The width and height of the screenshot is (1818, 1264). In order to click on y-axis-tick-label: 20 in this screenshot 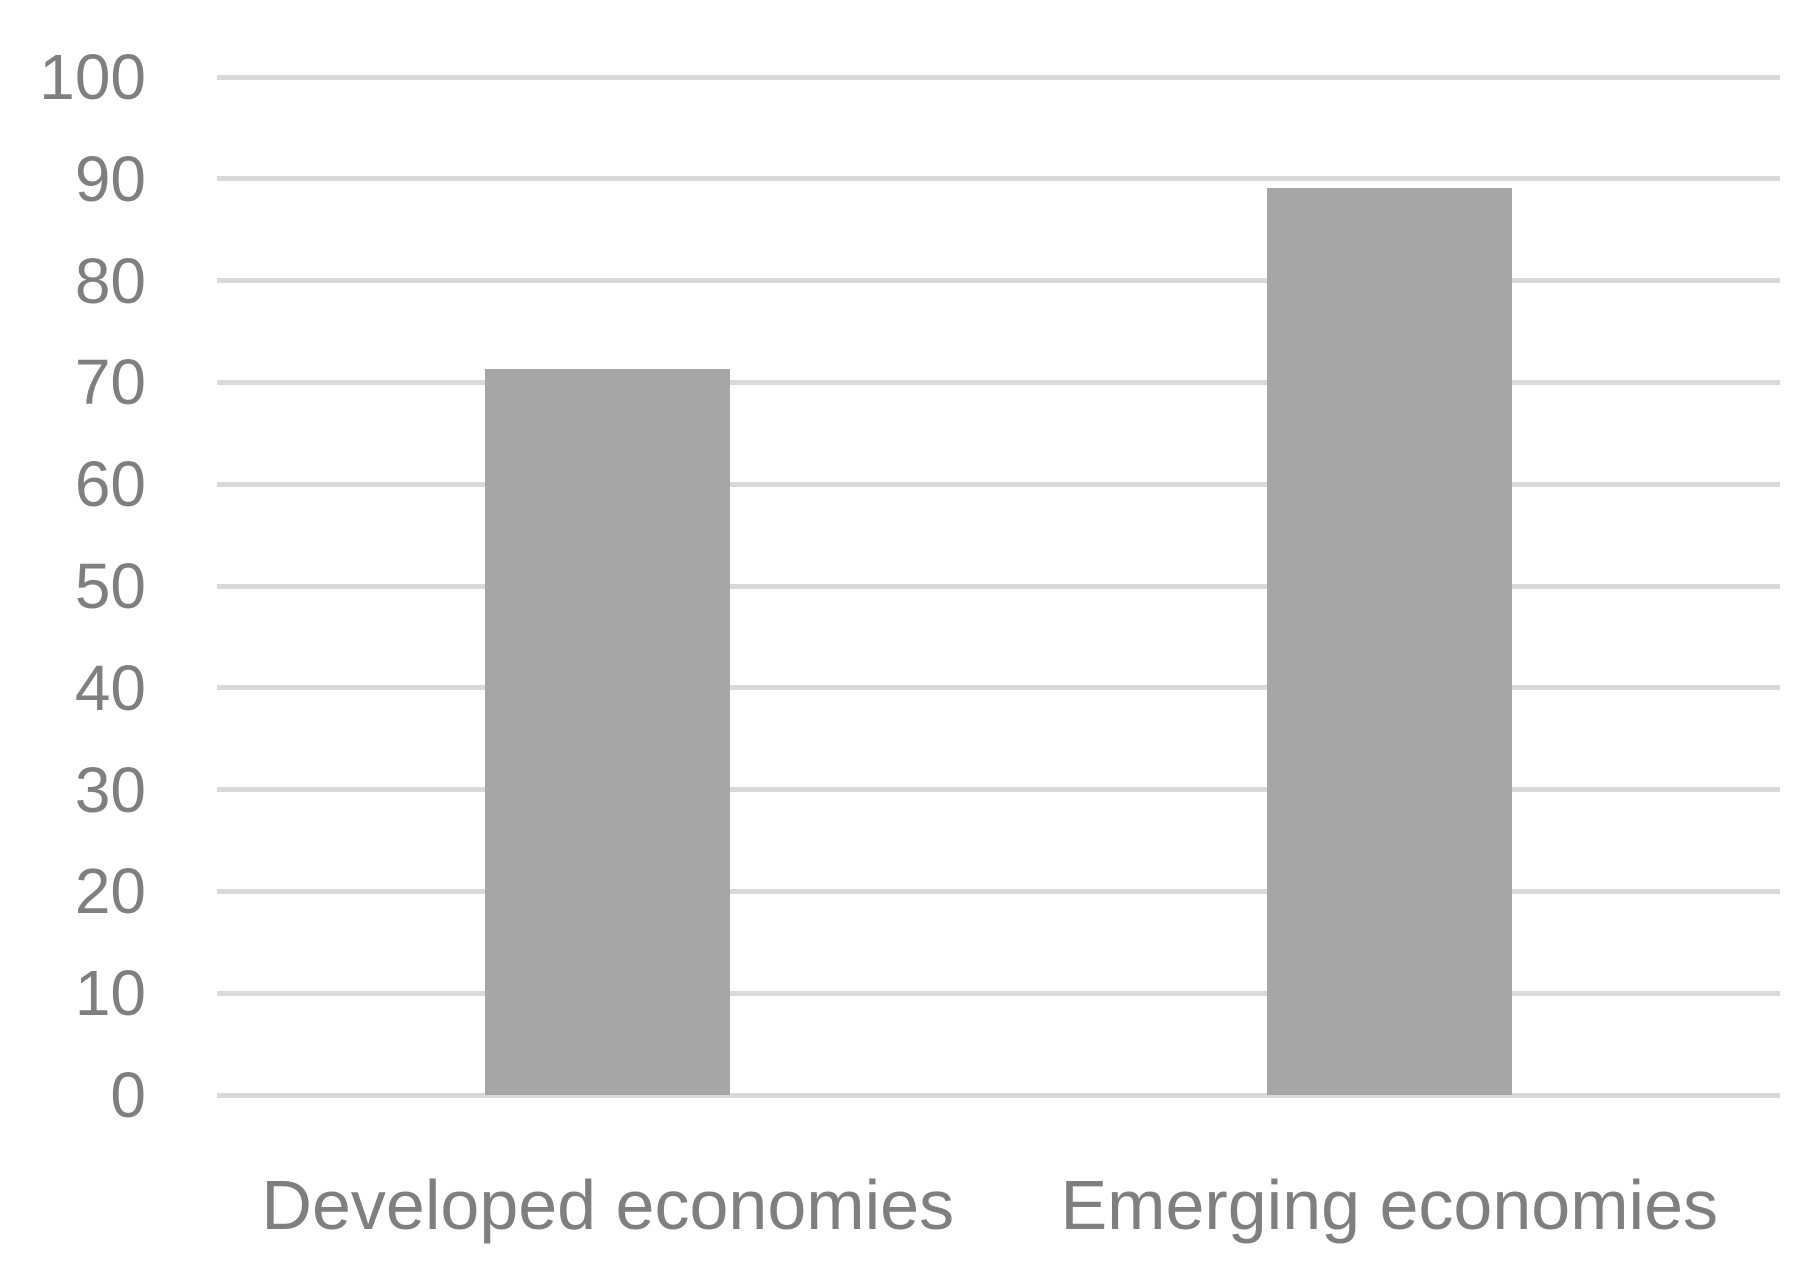, I will do `click(110, 891)`.